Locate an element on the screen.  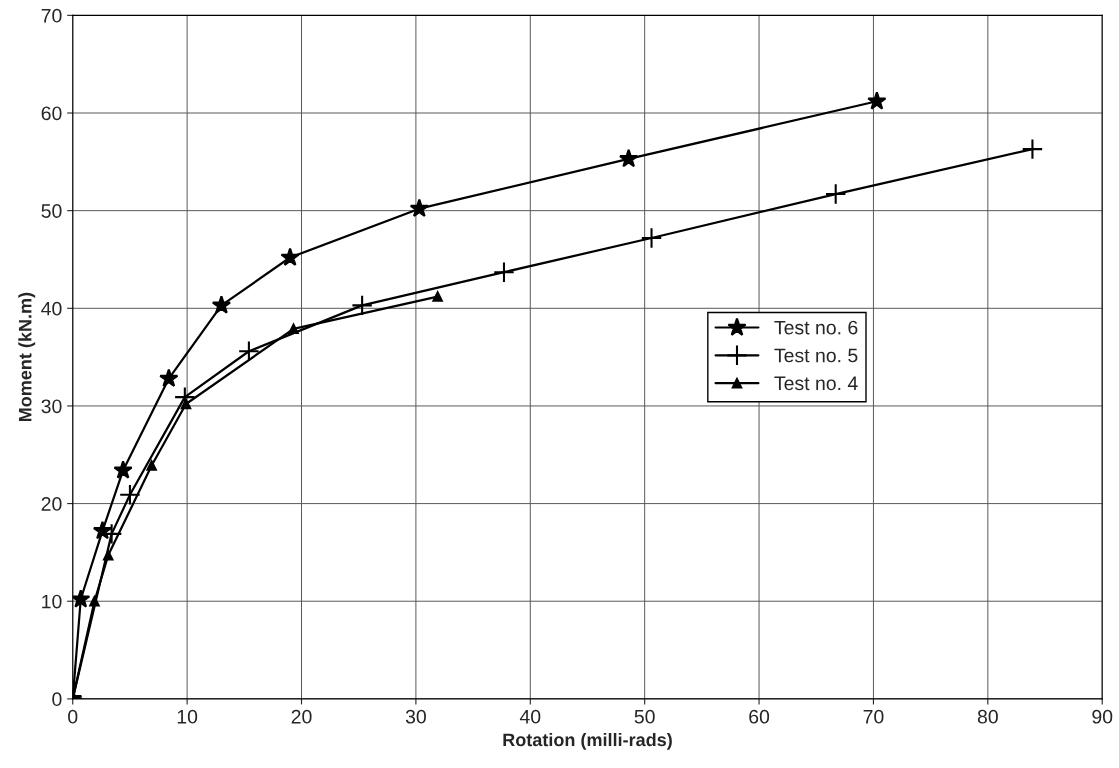
x-axis-title: Rotation (milli-rads) is located at coordinates (587, 741).